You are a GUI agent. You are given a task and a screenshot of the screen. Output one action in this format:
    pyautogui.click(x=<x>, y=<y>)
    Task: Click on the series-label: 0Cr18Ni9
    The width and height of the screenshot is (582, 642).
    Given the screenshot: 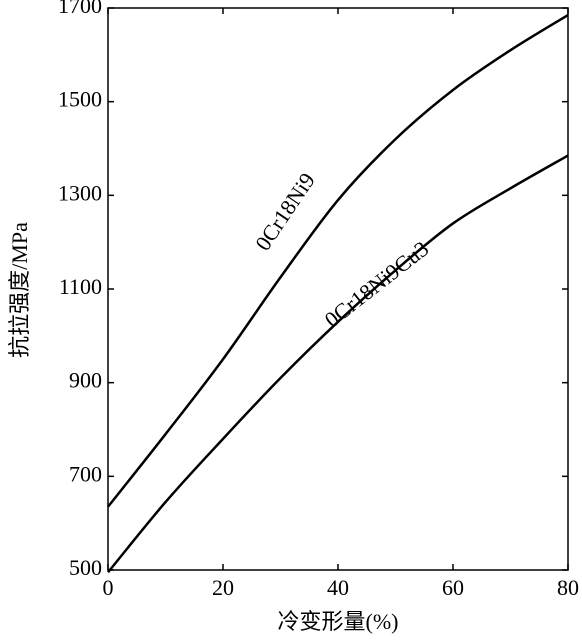 What is the action you would take?
    pyautogui.click(x=285, y=211)
    